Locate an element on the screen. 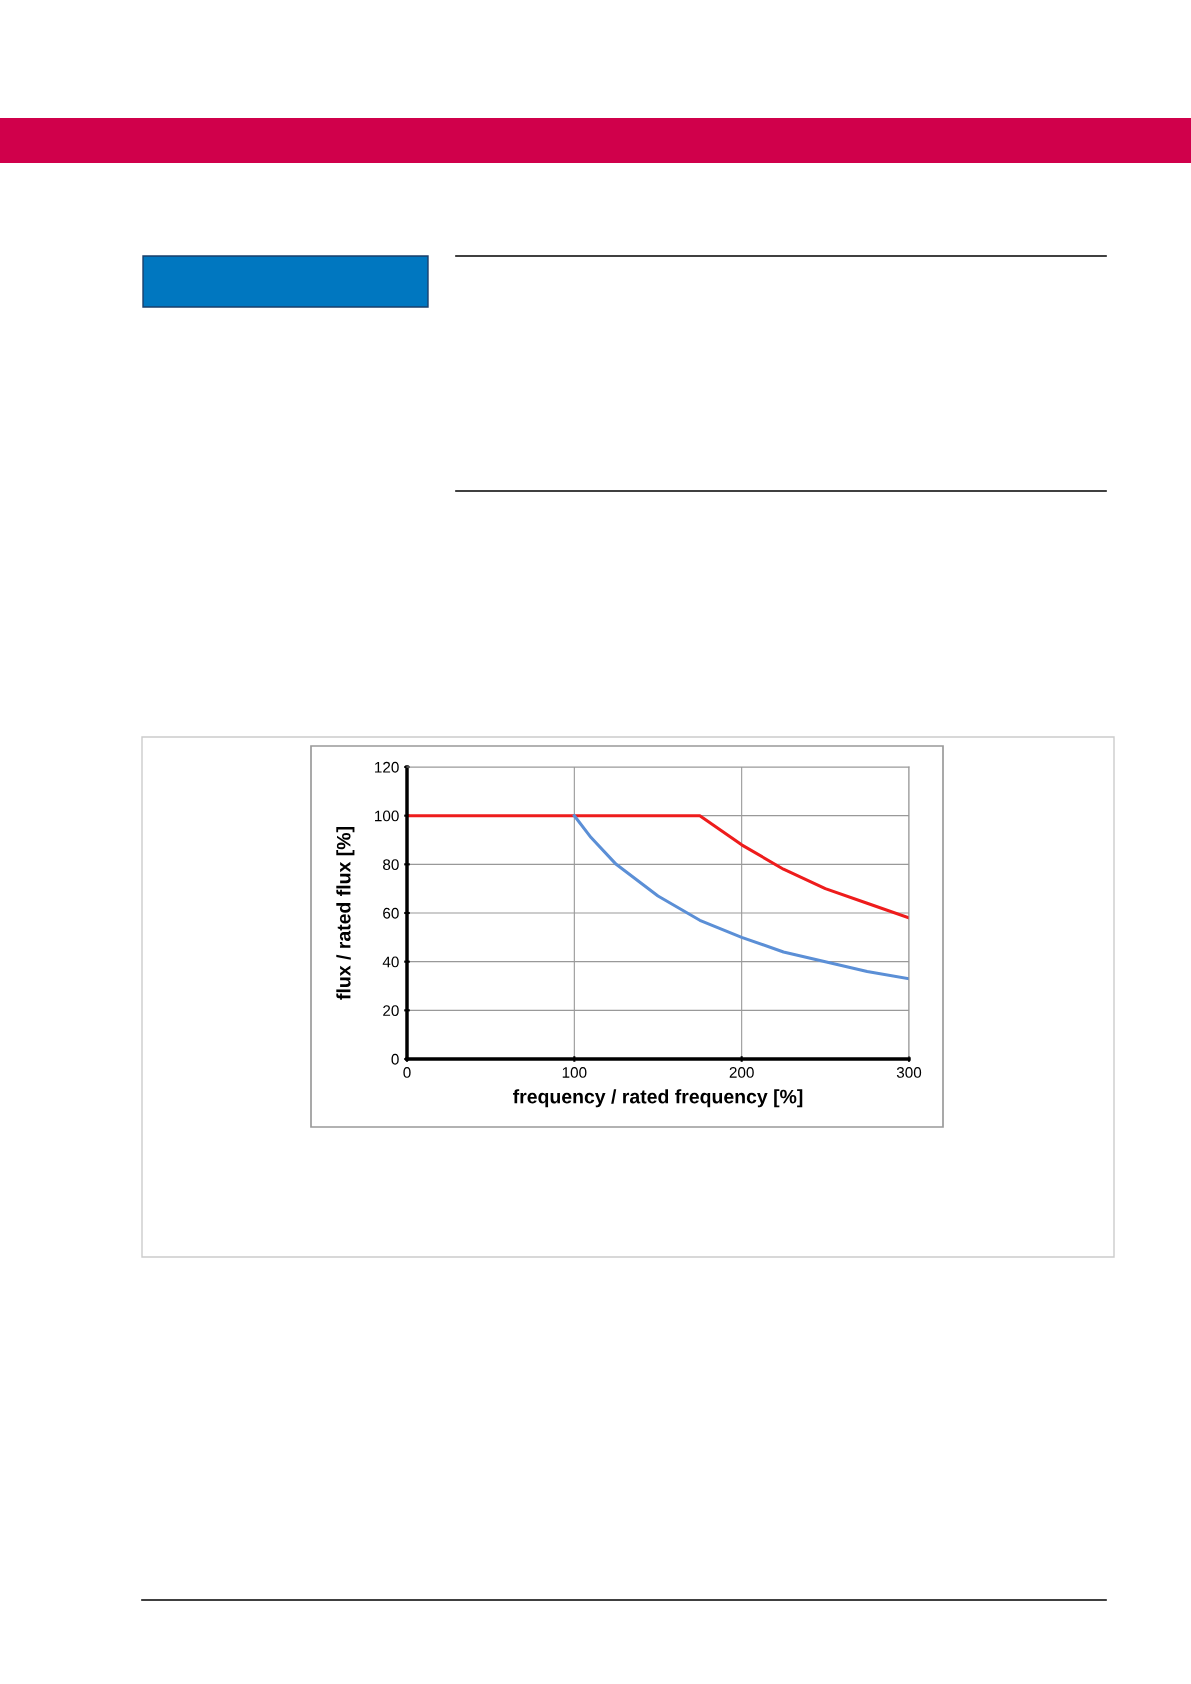 The image size is (1191, 1684). x-tick-label: 200 is located at coordinates (741, 1072).